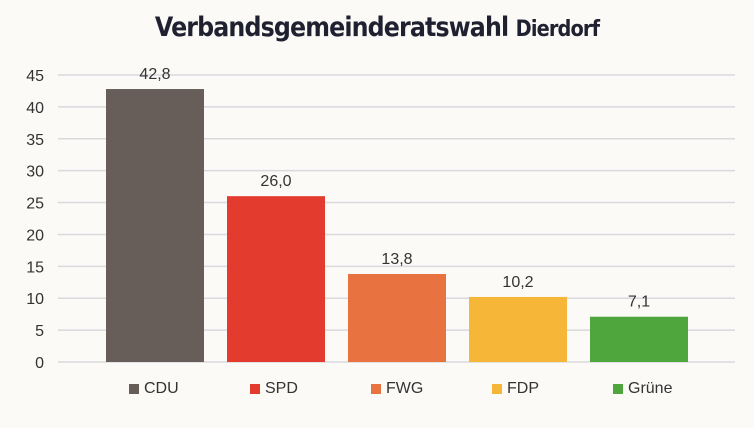  I want to click on legend-item: CDU, so click(154, 389).